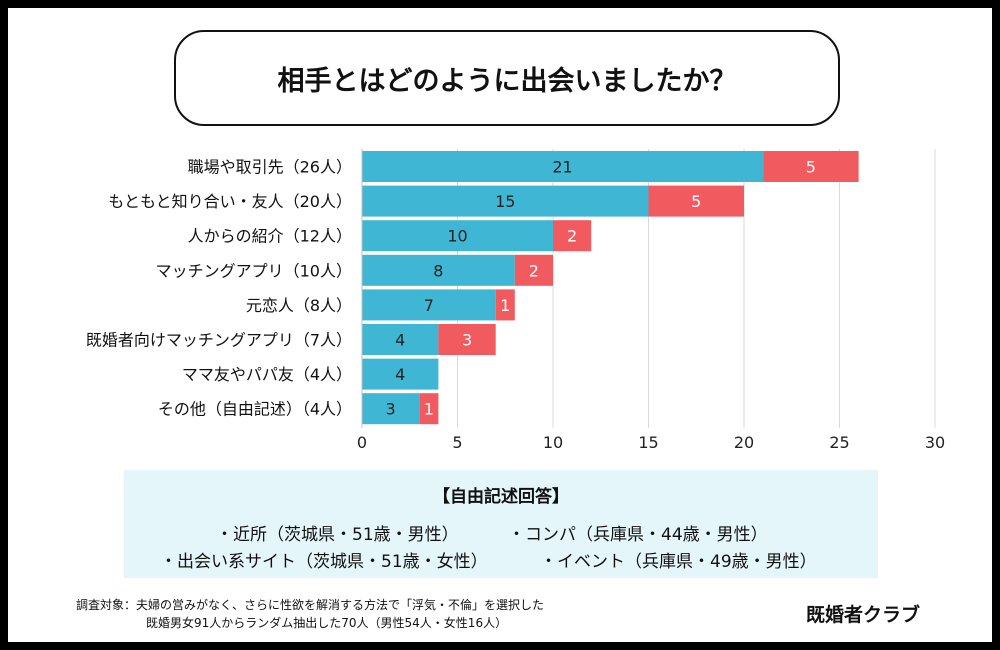  What do you see at coordinates (267, 374) in the screenshot?
I see `category-label: ママ友やパパ友（4人）` at bounding box center [267, 374].